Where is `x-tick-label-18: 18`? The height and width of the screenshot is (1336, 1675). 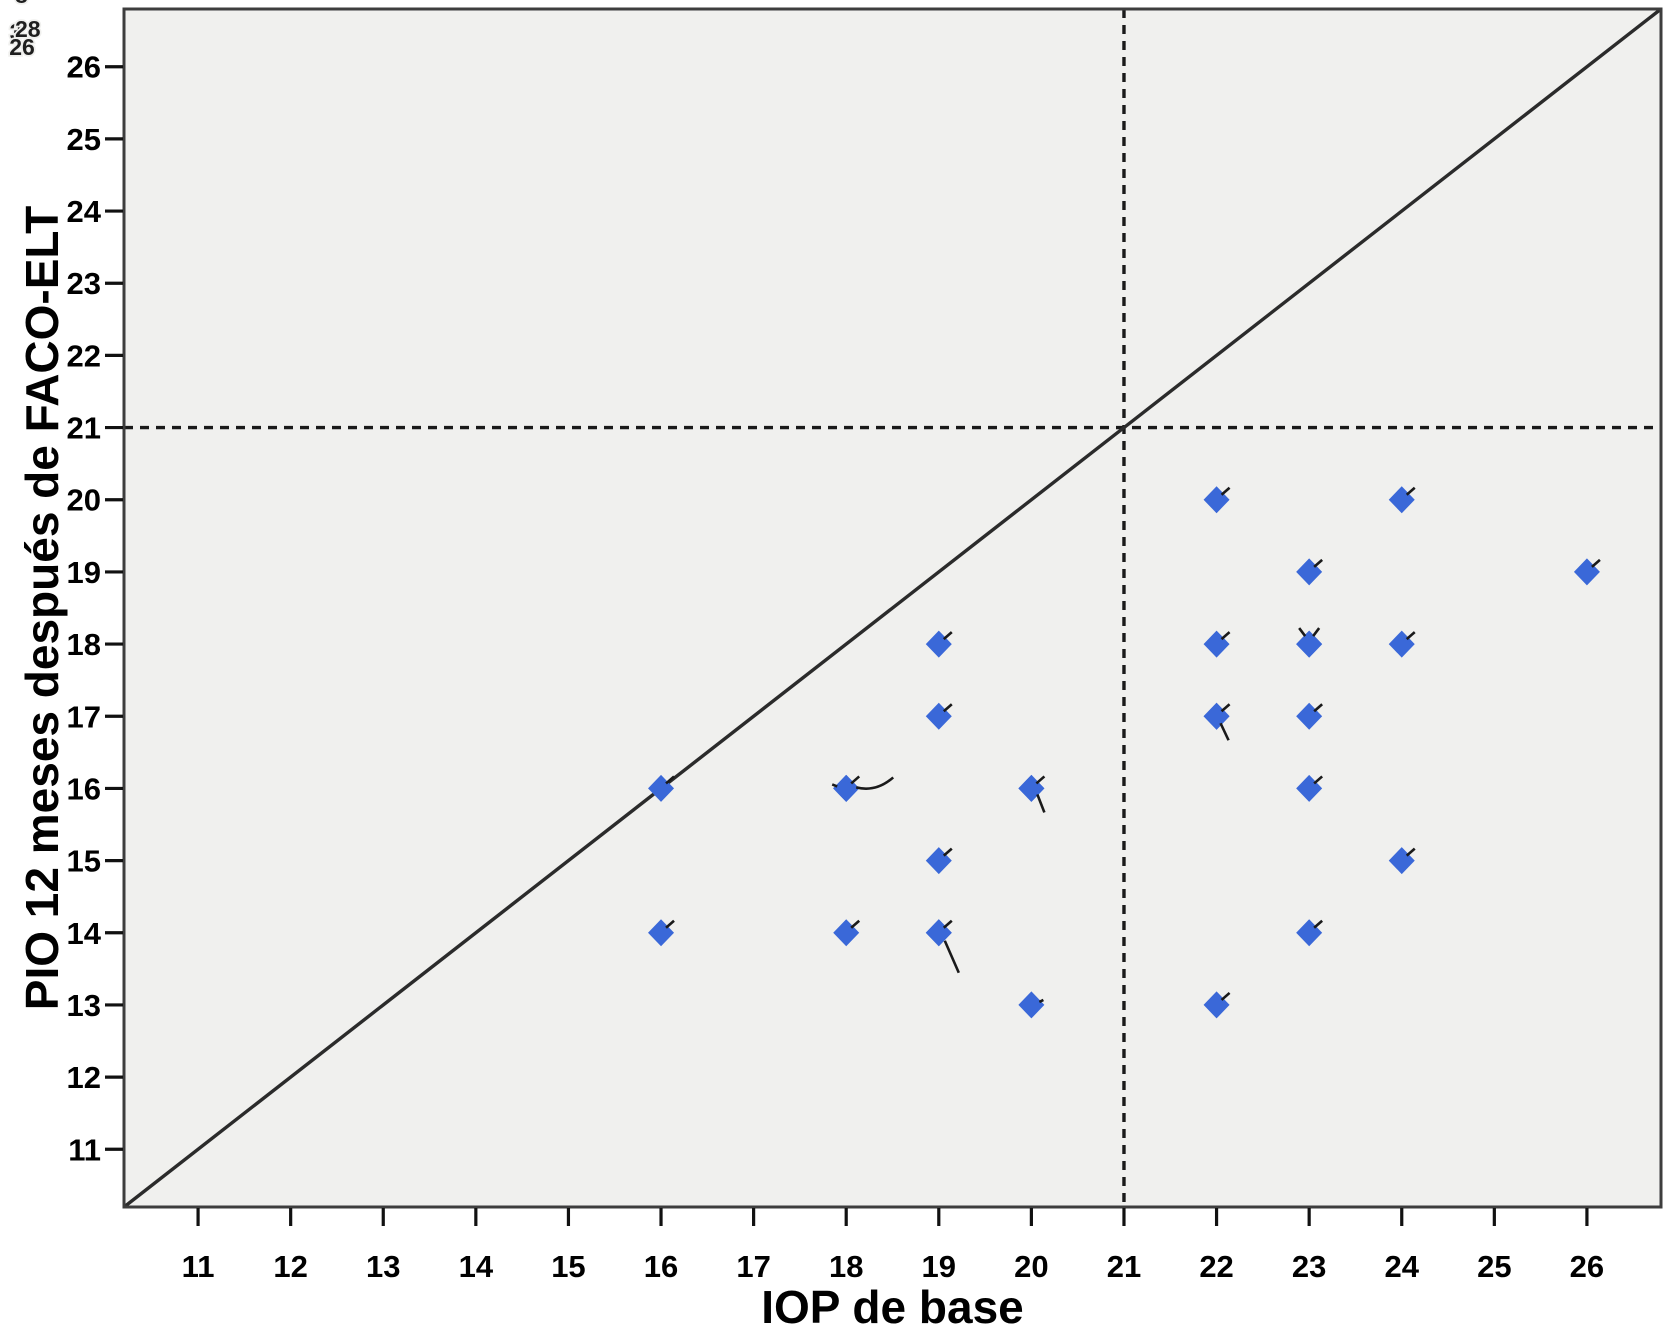 x-tick-label-18: 18 is located at coordinates (846, 1266).